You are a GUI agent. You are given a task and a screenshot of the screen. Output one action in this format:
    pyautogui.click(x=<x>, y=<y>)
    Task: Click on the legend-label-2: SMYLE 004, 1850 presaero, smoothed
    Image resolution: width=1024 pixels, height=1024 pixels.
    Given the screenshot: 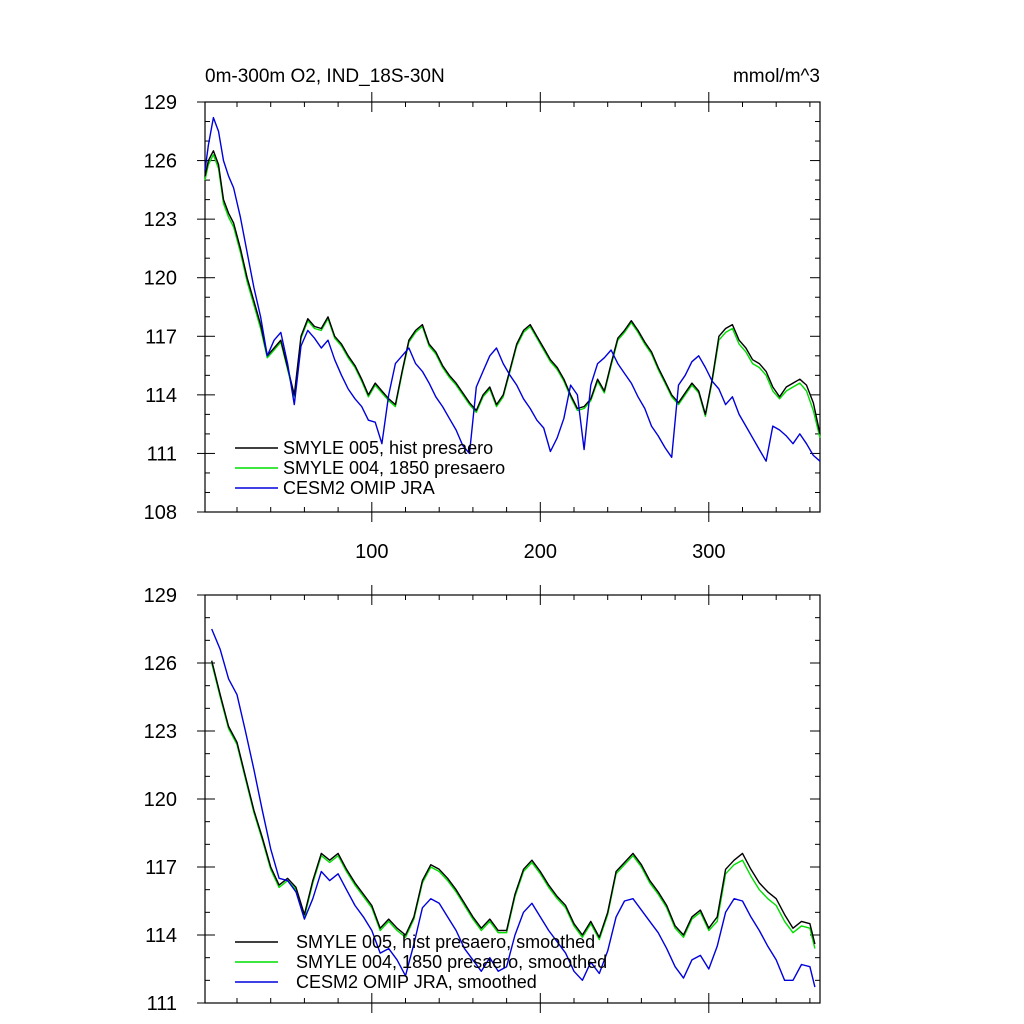 What is the action you would take?
    pyautogui.click(x=451, y=962)
    